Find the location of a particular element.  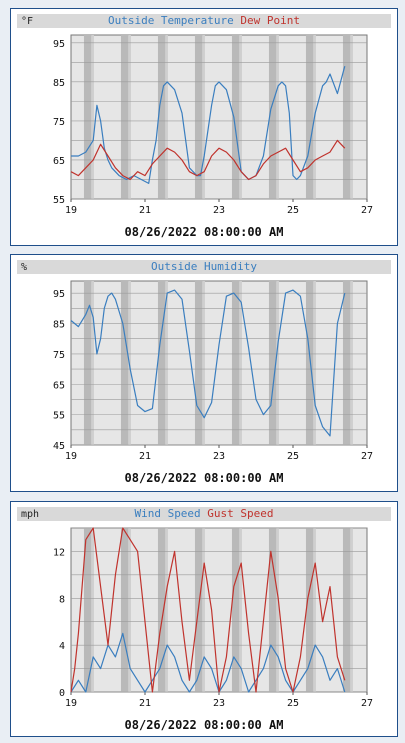

chart-title: Outside Temperature Dew Point is located at coordinates (204, 20).